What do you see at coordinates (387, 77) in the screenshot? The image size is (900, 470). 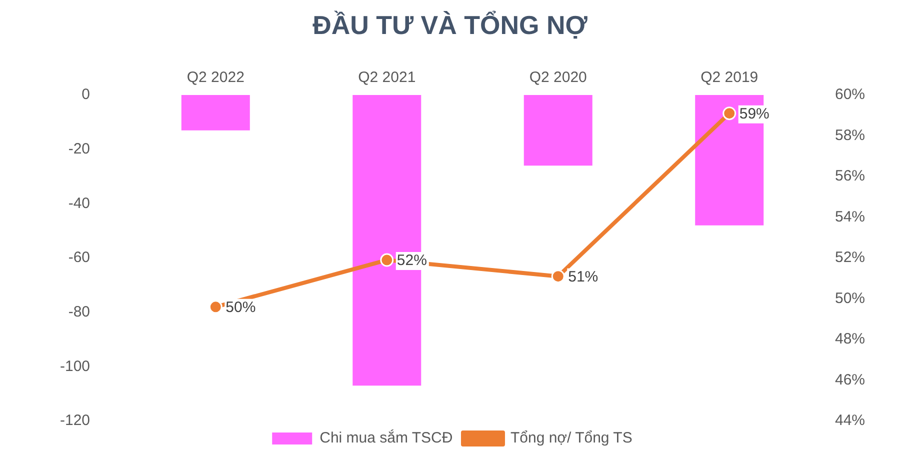 I see `x-tick-label: Q2 2021` at bounding box center [387, 77].